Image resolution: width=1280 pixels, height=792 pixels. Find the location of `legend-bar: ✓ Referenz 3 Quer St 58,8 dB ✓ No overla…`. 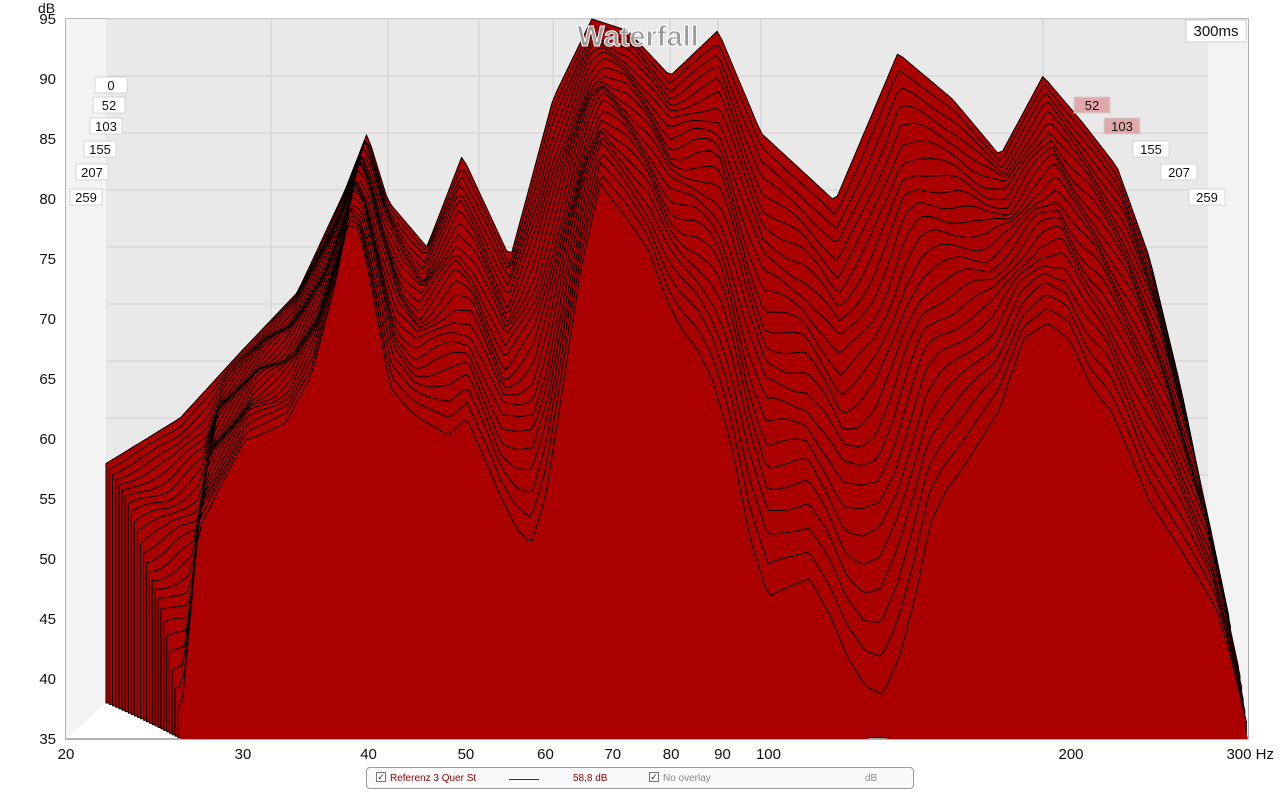

legend-bar: ✓ Referenz 3 Quer St 58,8 dB ✓ No overla… is located at coordinates (640, 778).